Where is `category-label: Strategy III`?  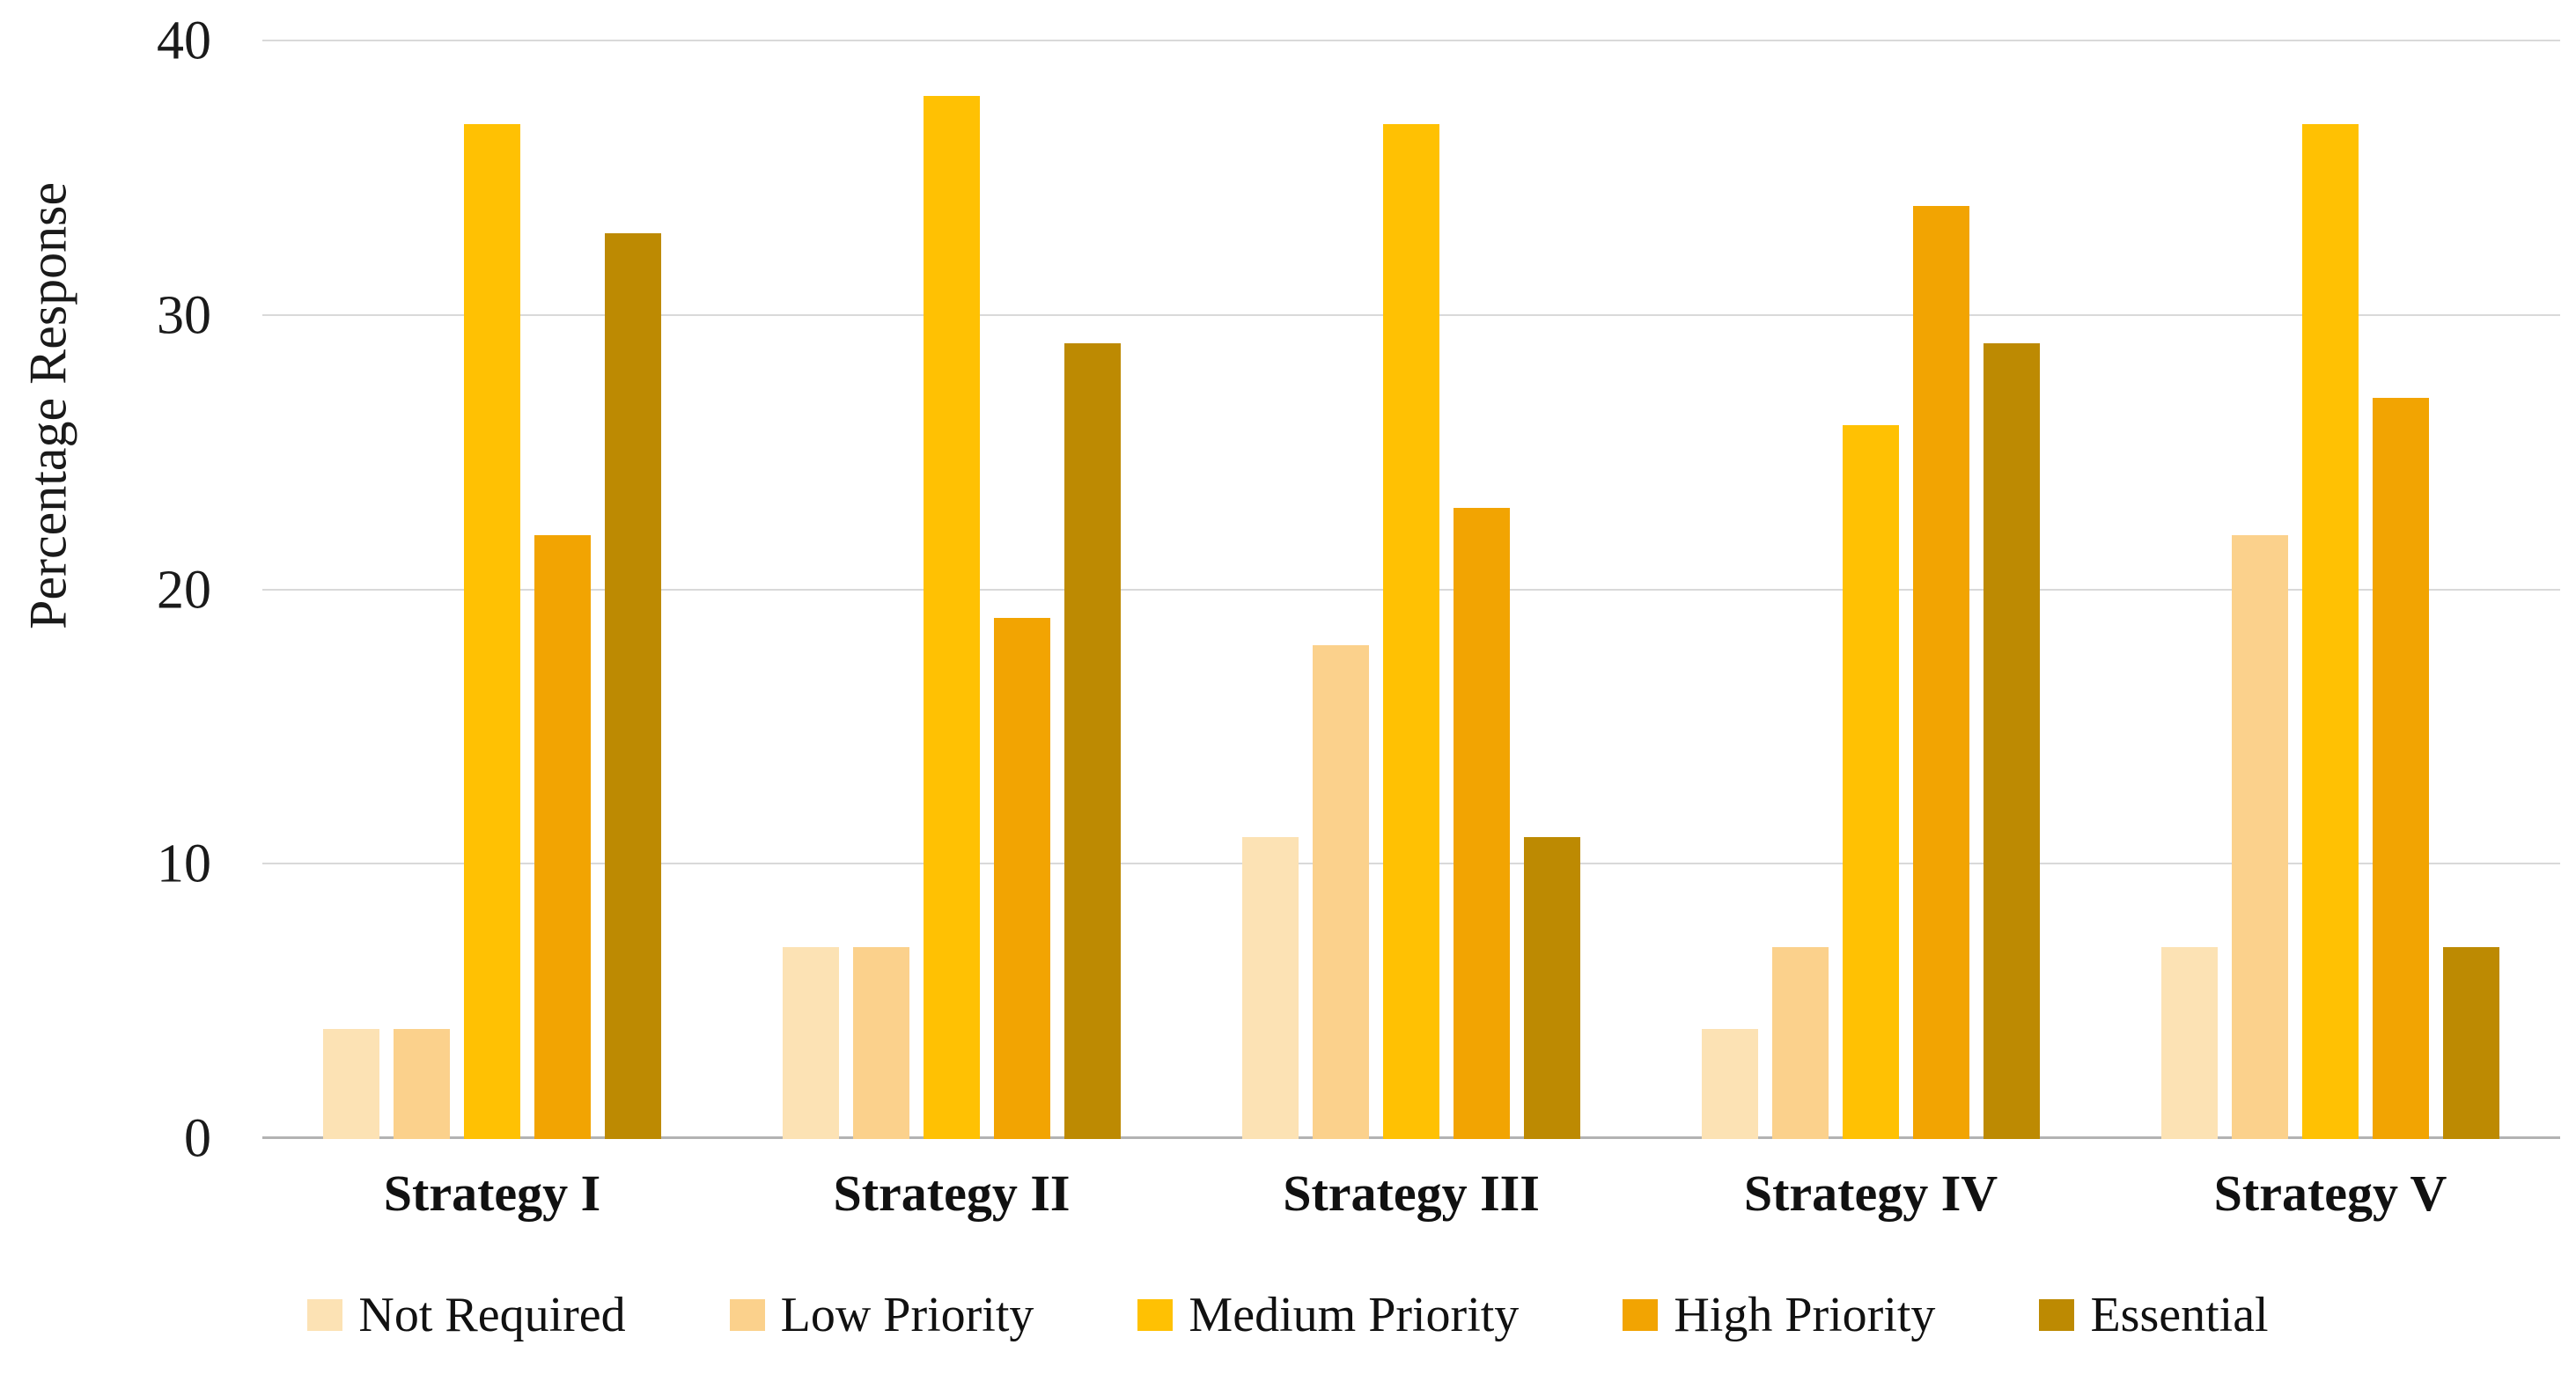
category-label: Strategy III is located at coordinates (1412, 1193).